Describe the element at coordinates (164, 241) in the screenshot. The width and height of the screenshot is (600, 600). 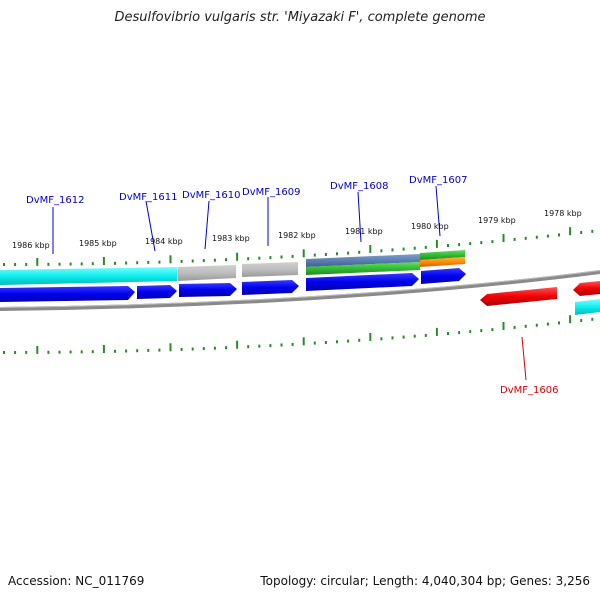
I see `kbp-label: 1984 kbp` at that location.